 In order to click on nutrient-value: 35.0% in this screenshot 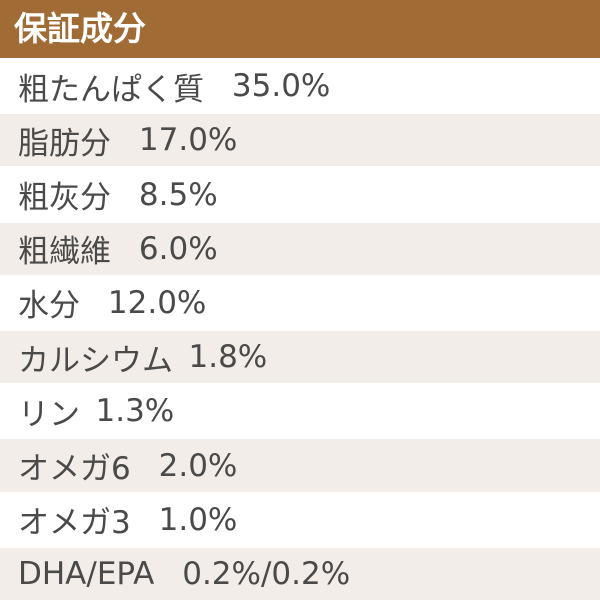, I will do `click(281, 86)`.